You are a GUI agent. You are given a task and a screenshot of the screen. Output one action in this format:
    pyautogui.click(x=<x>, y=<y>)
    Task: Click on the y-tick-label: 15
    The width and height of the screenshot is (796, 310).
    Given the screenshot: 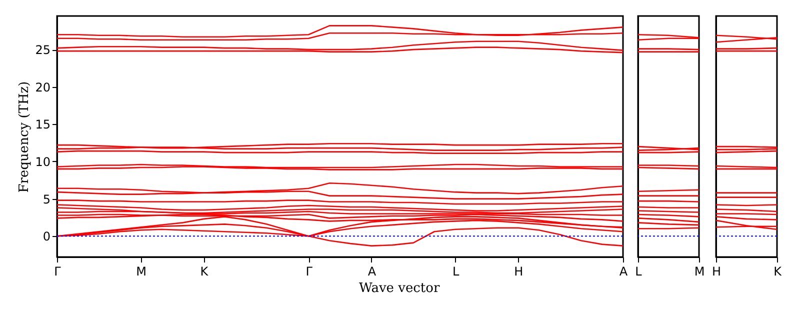 What is the action you would take?
    pyautogui.click(x=42, y=125)
    